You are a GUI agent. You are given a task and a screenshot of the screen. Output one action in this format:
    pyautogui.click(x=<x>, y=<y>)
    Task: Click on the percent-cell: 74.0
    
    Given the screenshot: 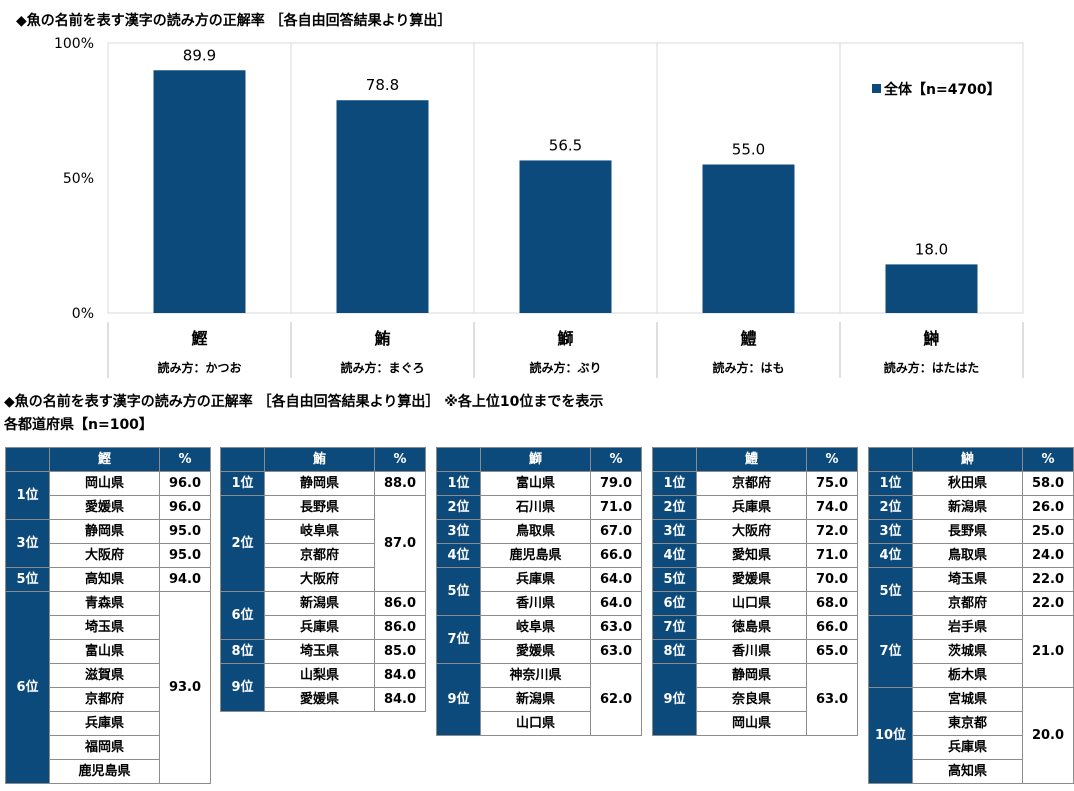 What is the action you would take?
    pyautogui.click(x=832, y=507)
    